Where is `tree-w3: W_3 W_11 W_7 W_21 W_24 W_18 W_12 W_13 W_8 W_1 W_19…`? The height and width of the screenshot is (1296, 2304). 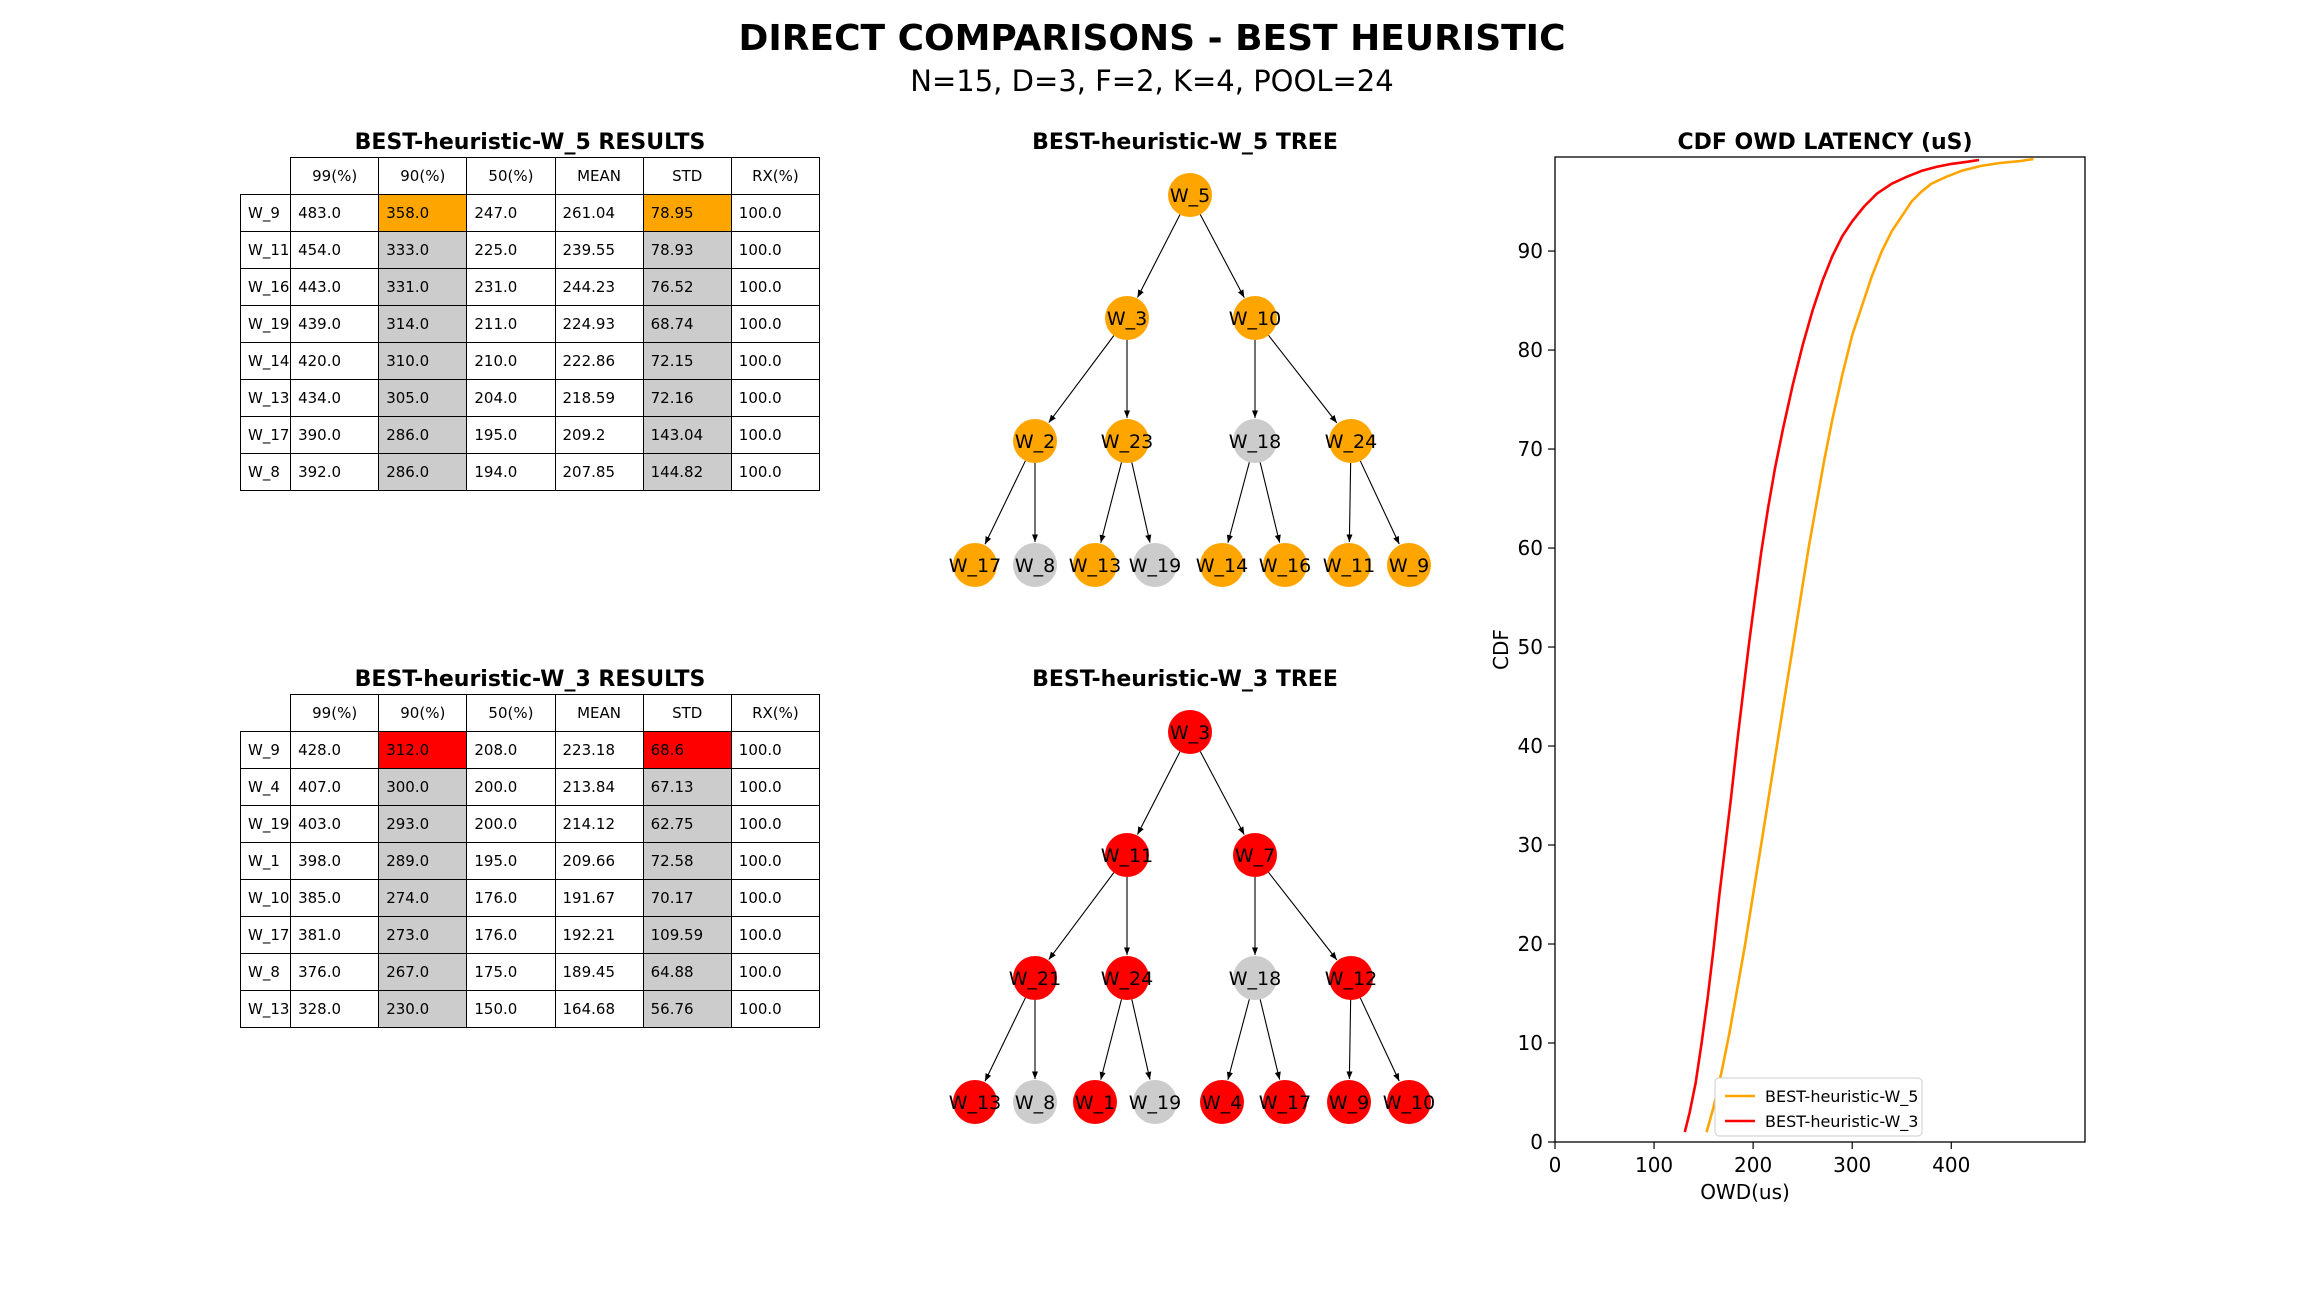 tree-w3: W_3 W_11 W_7 W_21 W_24 W_18 W_12 W_13 W_8 W_1 W_19… is located at coordinates (1192, 917).